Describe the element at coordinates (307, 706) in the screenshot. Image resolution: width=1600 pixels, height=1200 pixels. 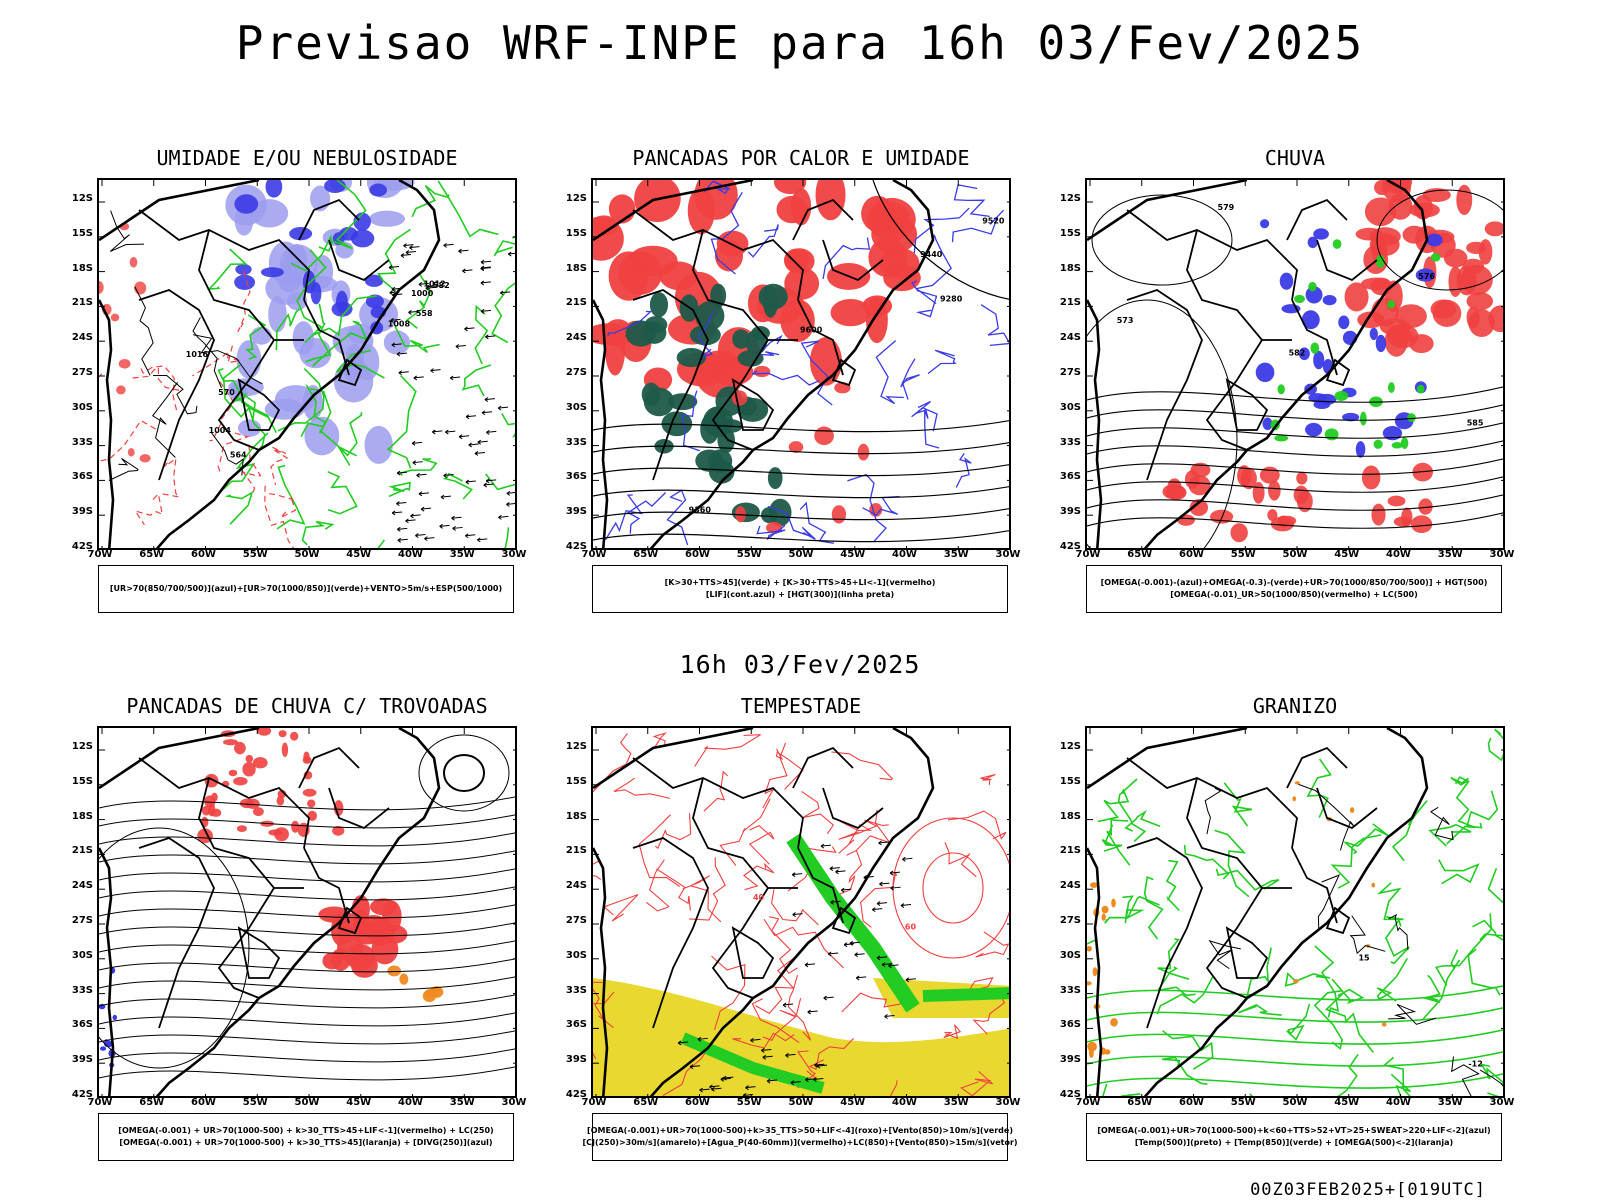
I see `panel-title: PANCADAS DE CHUVA C/ TROVOADAS` at that location.